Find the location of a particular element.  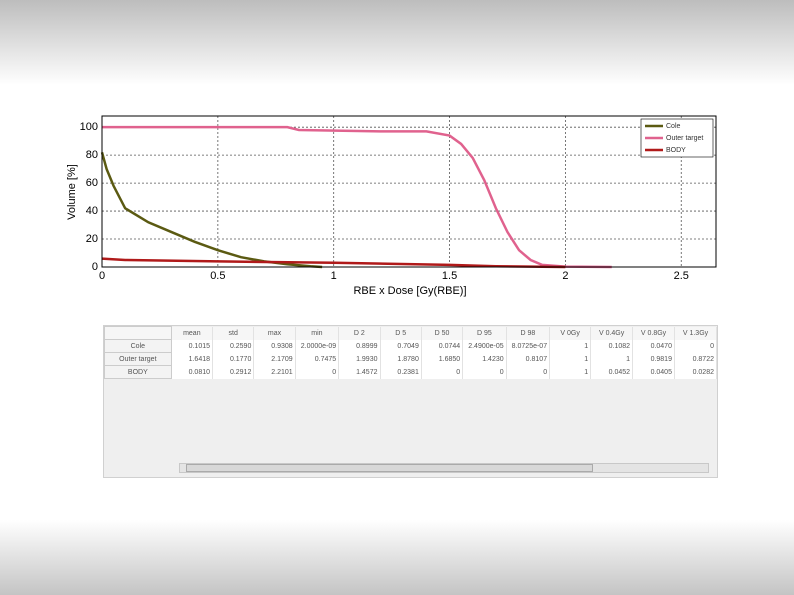

cell: 0.7049 is located at coordinates (401, 346).